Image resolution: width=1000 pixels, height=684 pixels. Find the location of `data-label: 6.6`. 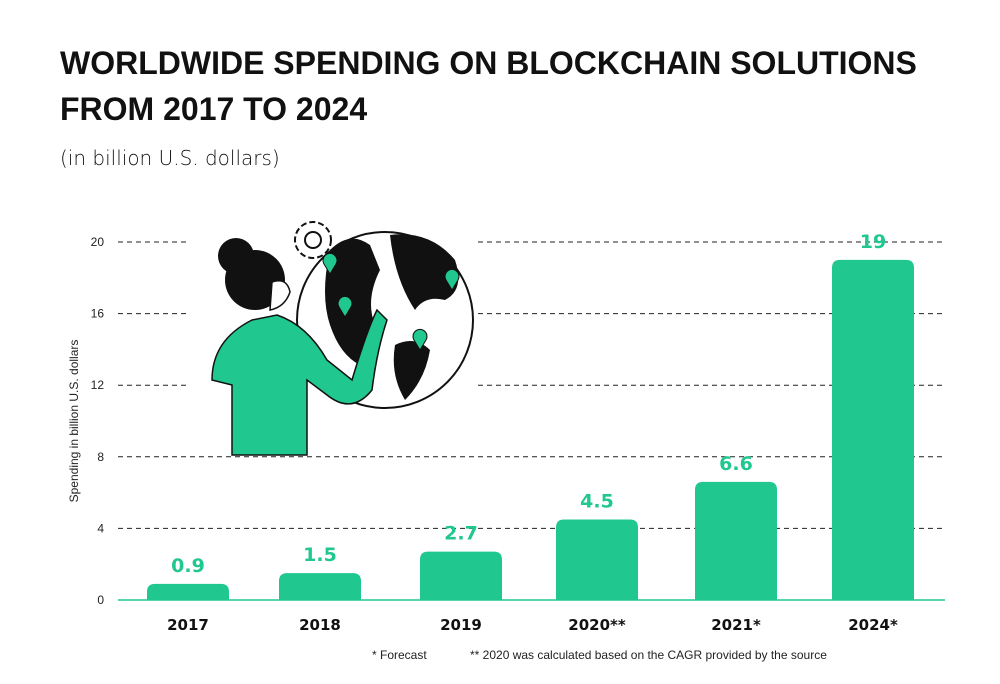

data-label: 6.6 is located at coordinates (736, 464).